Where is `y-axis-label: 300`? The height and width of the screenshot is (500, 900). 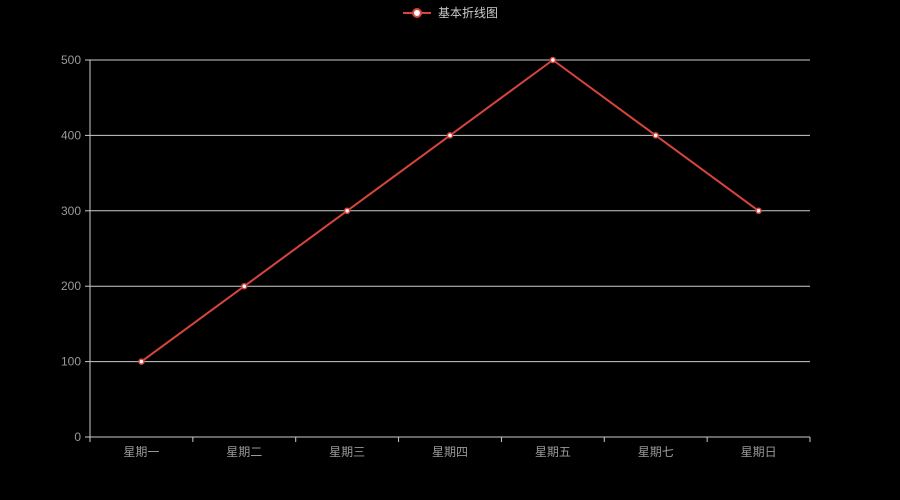
y-axis-label: 300 is located at coordinates (71, 211).